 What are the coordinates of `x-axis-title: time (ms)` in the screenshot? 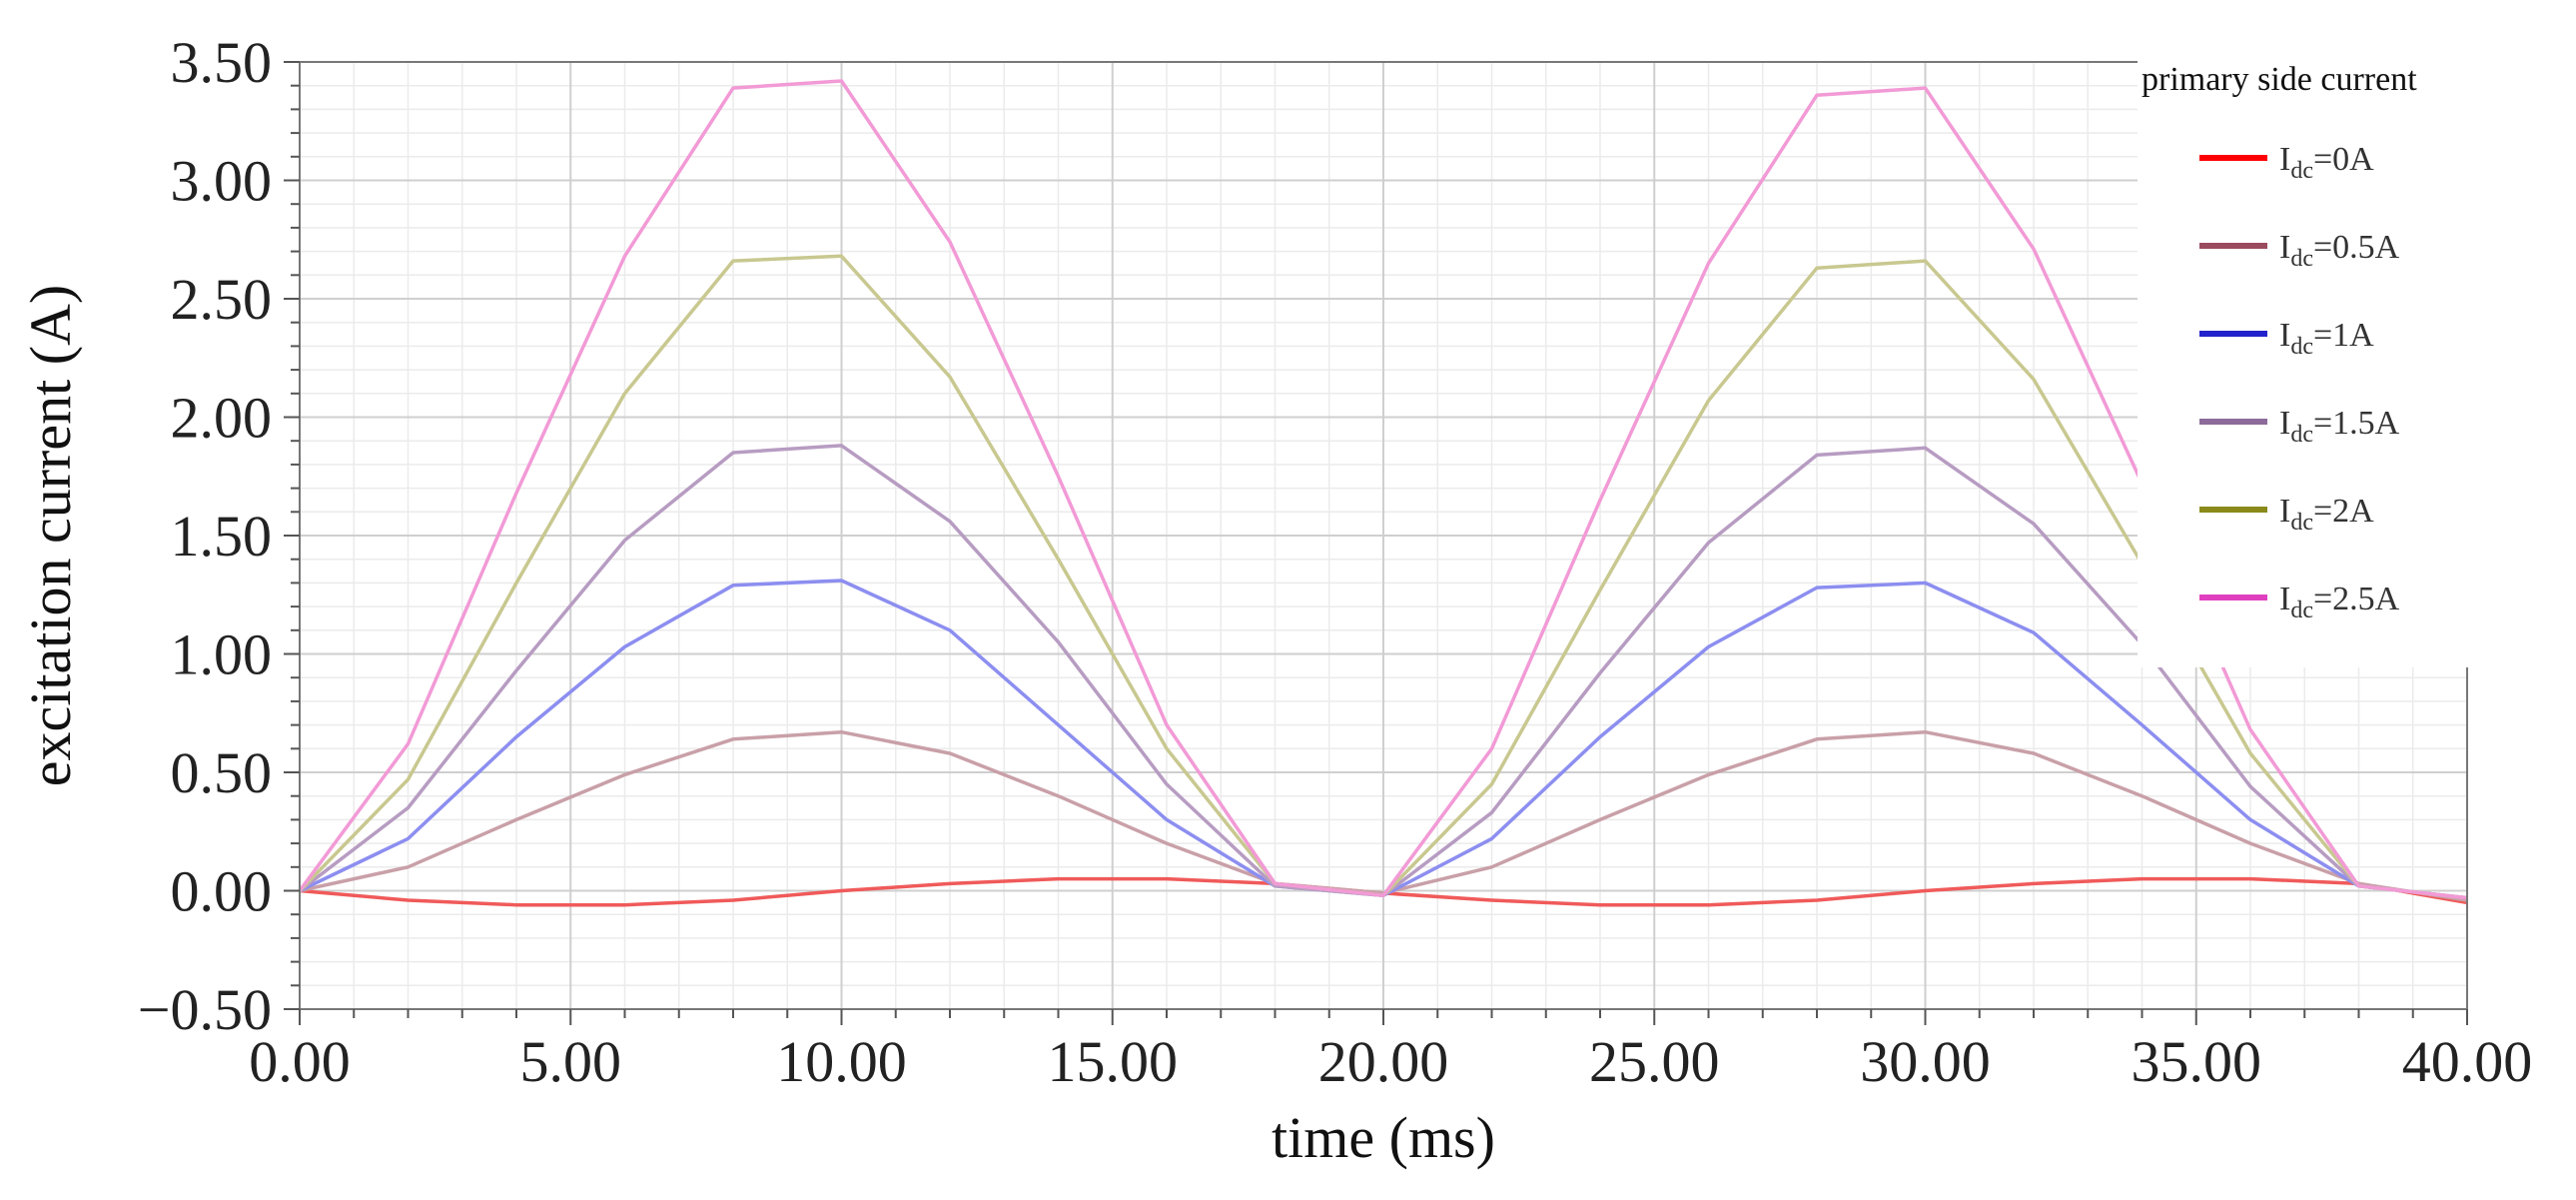 It's located at (1384, 1137).